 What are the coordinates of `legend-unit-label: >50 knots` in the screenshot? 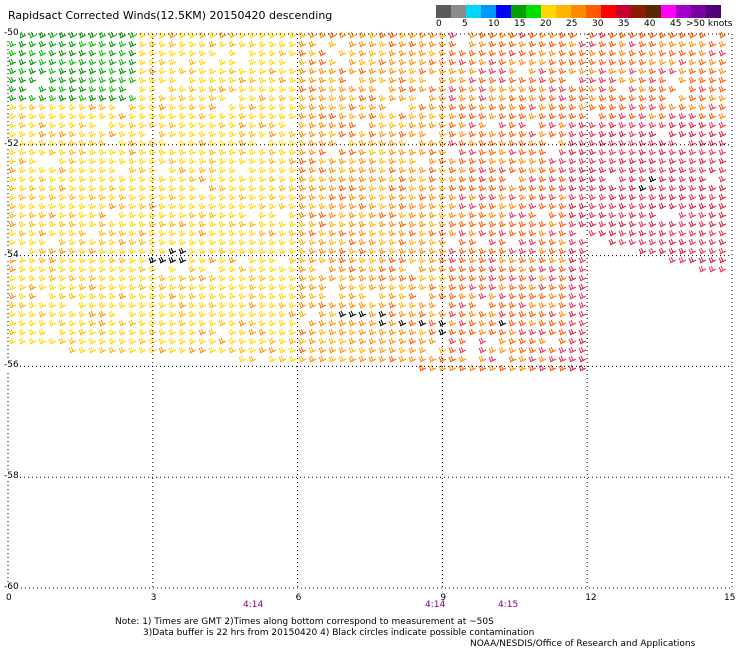 It's located at (709, 24).